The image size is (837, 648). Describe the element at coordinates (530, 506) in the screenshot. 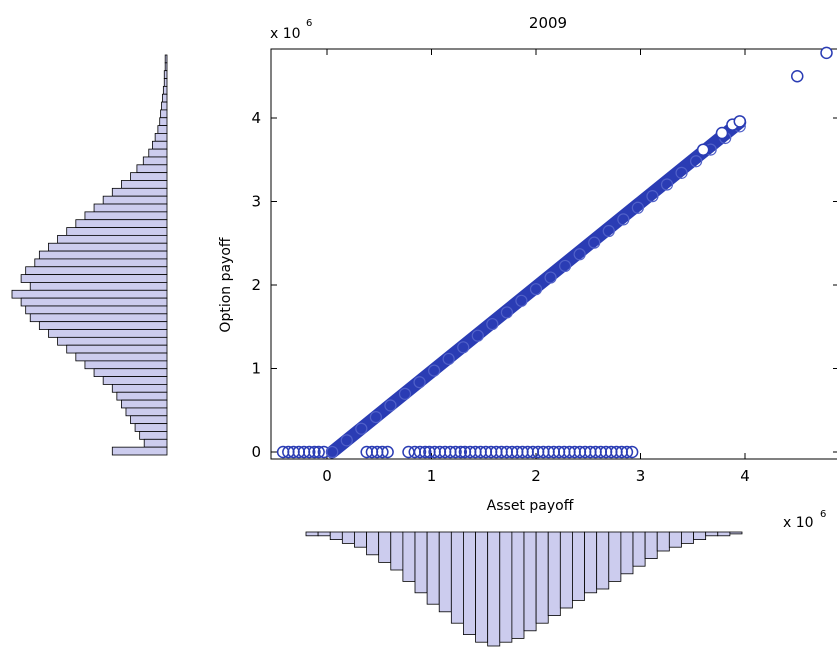

I see `x-axis-label: Asset payoff` at that location.